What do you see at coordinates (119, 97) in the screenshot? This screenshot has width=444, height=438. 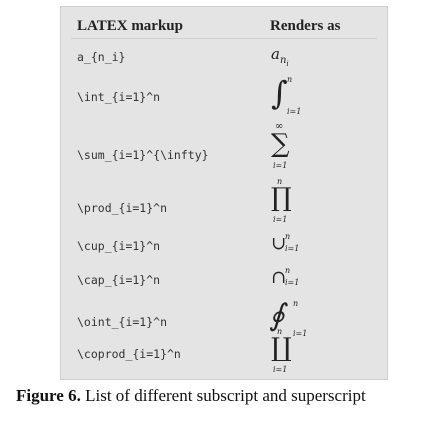 I see `markup-cell: \int_{i=1}^n` at bounding box center [119, 97].